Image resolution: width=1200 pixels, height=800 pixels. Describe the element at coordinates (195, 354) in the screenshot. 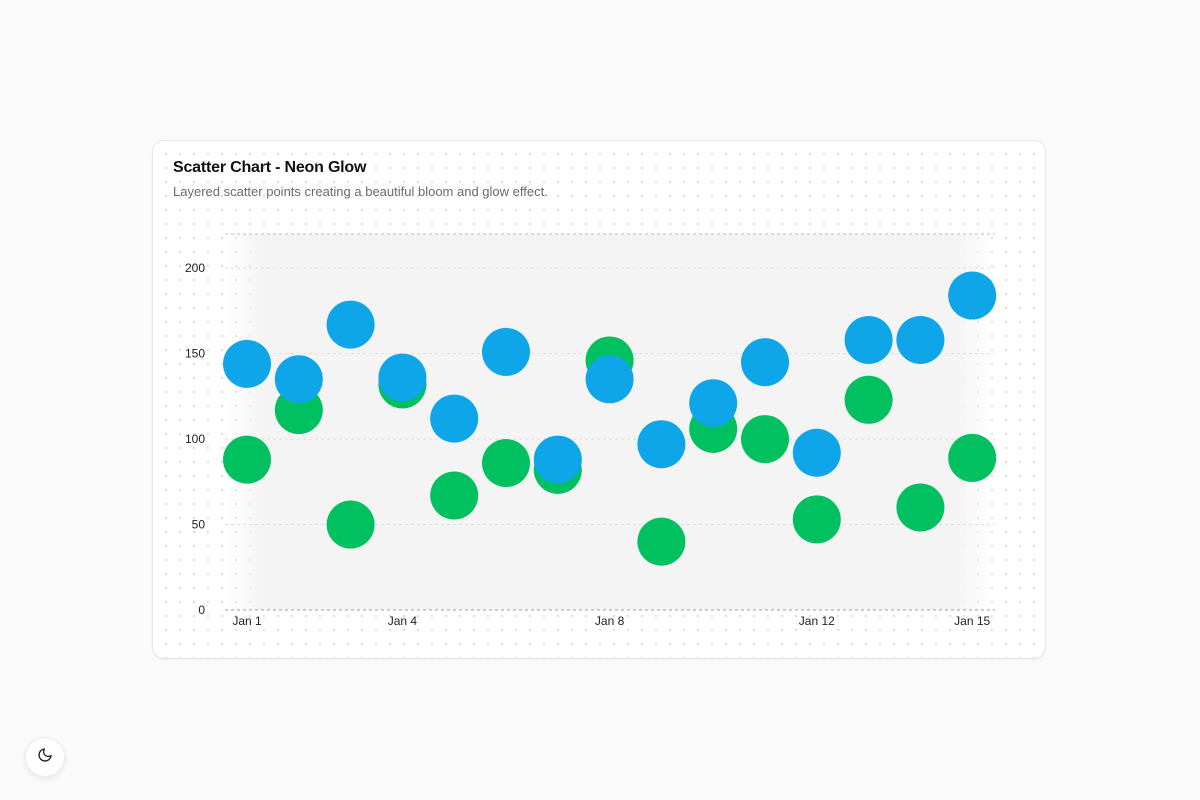

I see `y-tick-label: 150` at that location.